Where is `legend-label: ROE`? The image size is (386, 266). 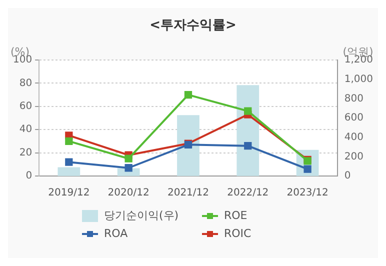
legend-label: ROE is located at coordinates (236, 215).